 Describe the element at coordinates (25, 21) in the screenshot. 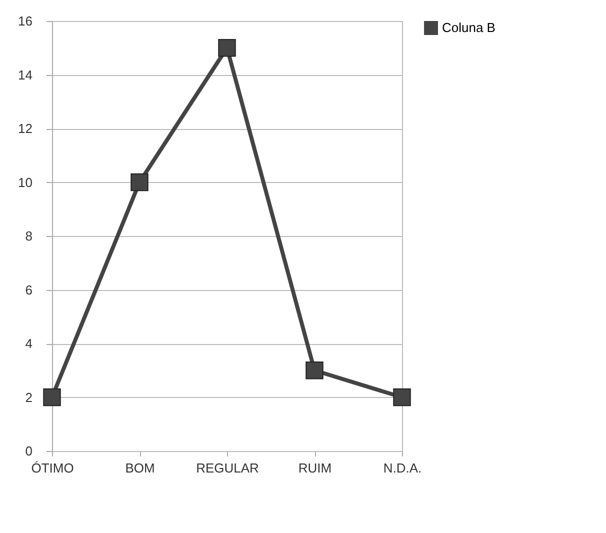

I see `y-tick-label: 16` at that location.